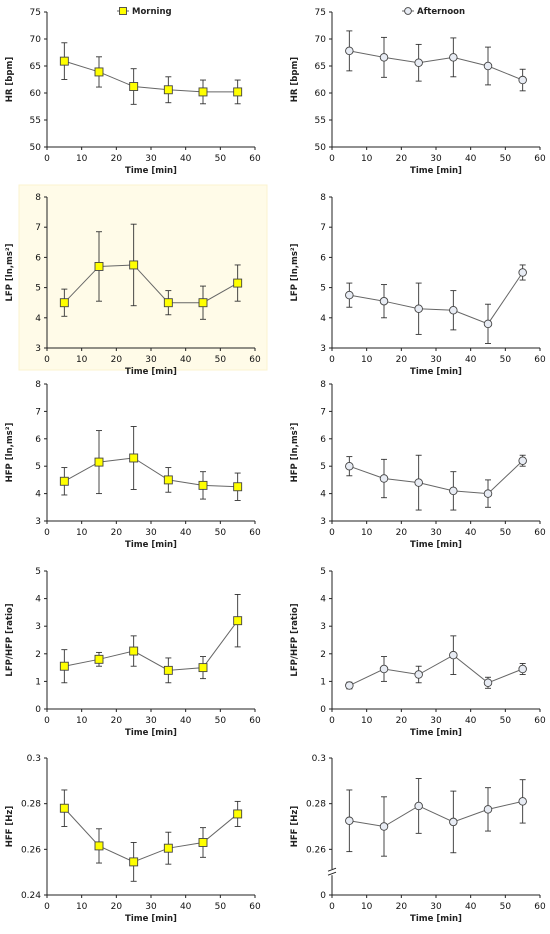 The width and height of the screenshot is (550, 934). What do you see at coordinates (123, 11) in the screenshot?
I see `legend-marker-square` at bounding box center [123, 11].